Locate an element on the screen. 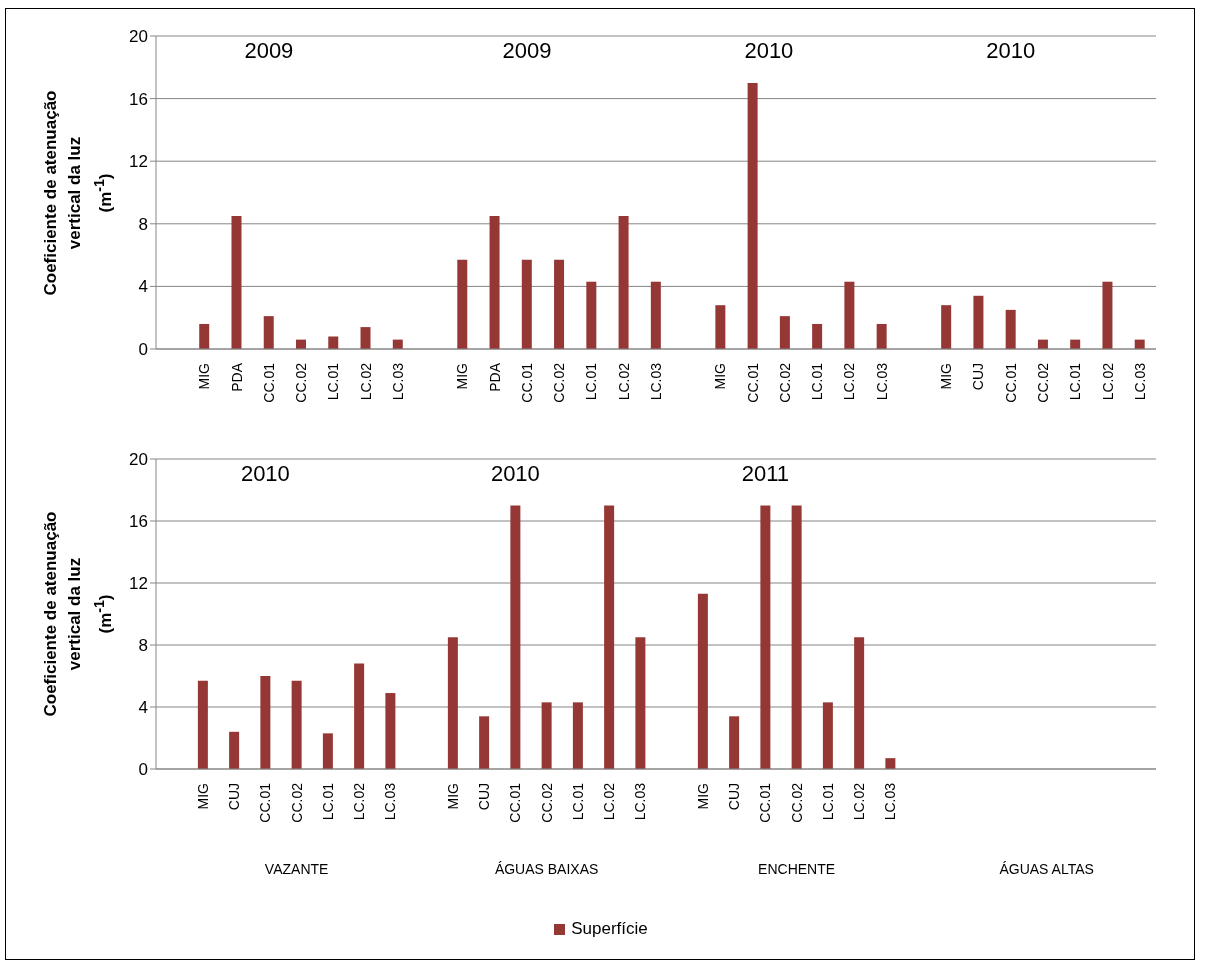 This screenshot has height=970, width=1207. text: ÁGUAS BAIXAS is located at coordinates (546, 869).